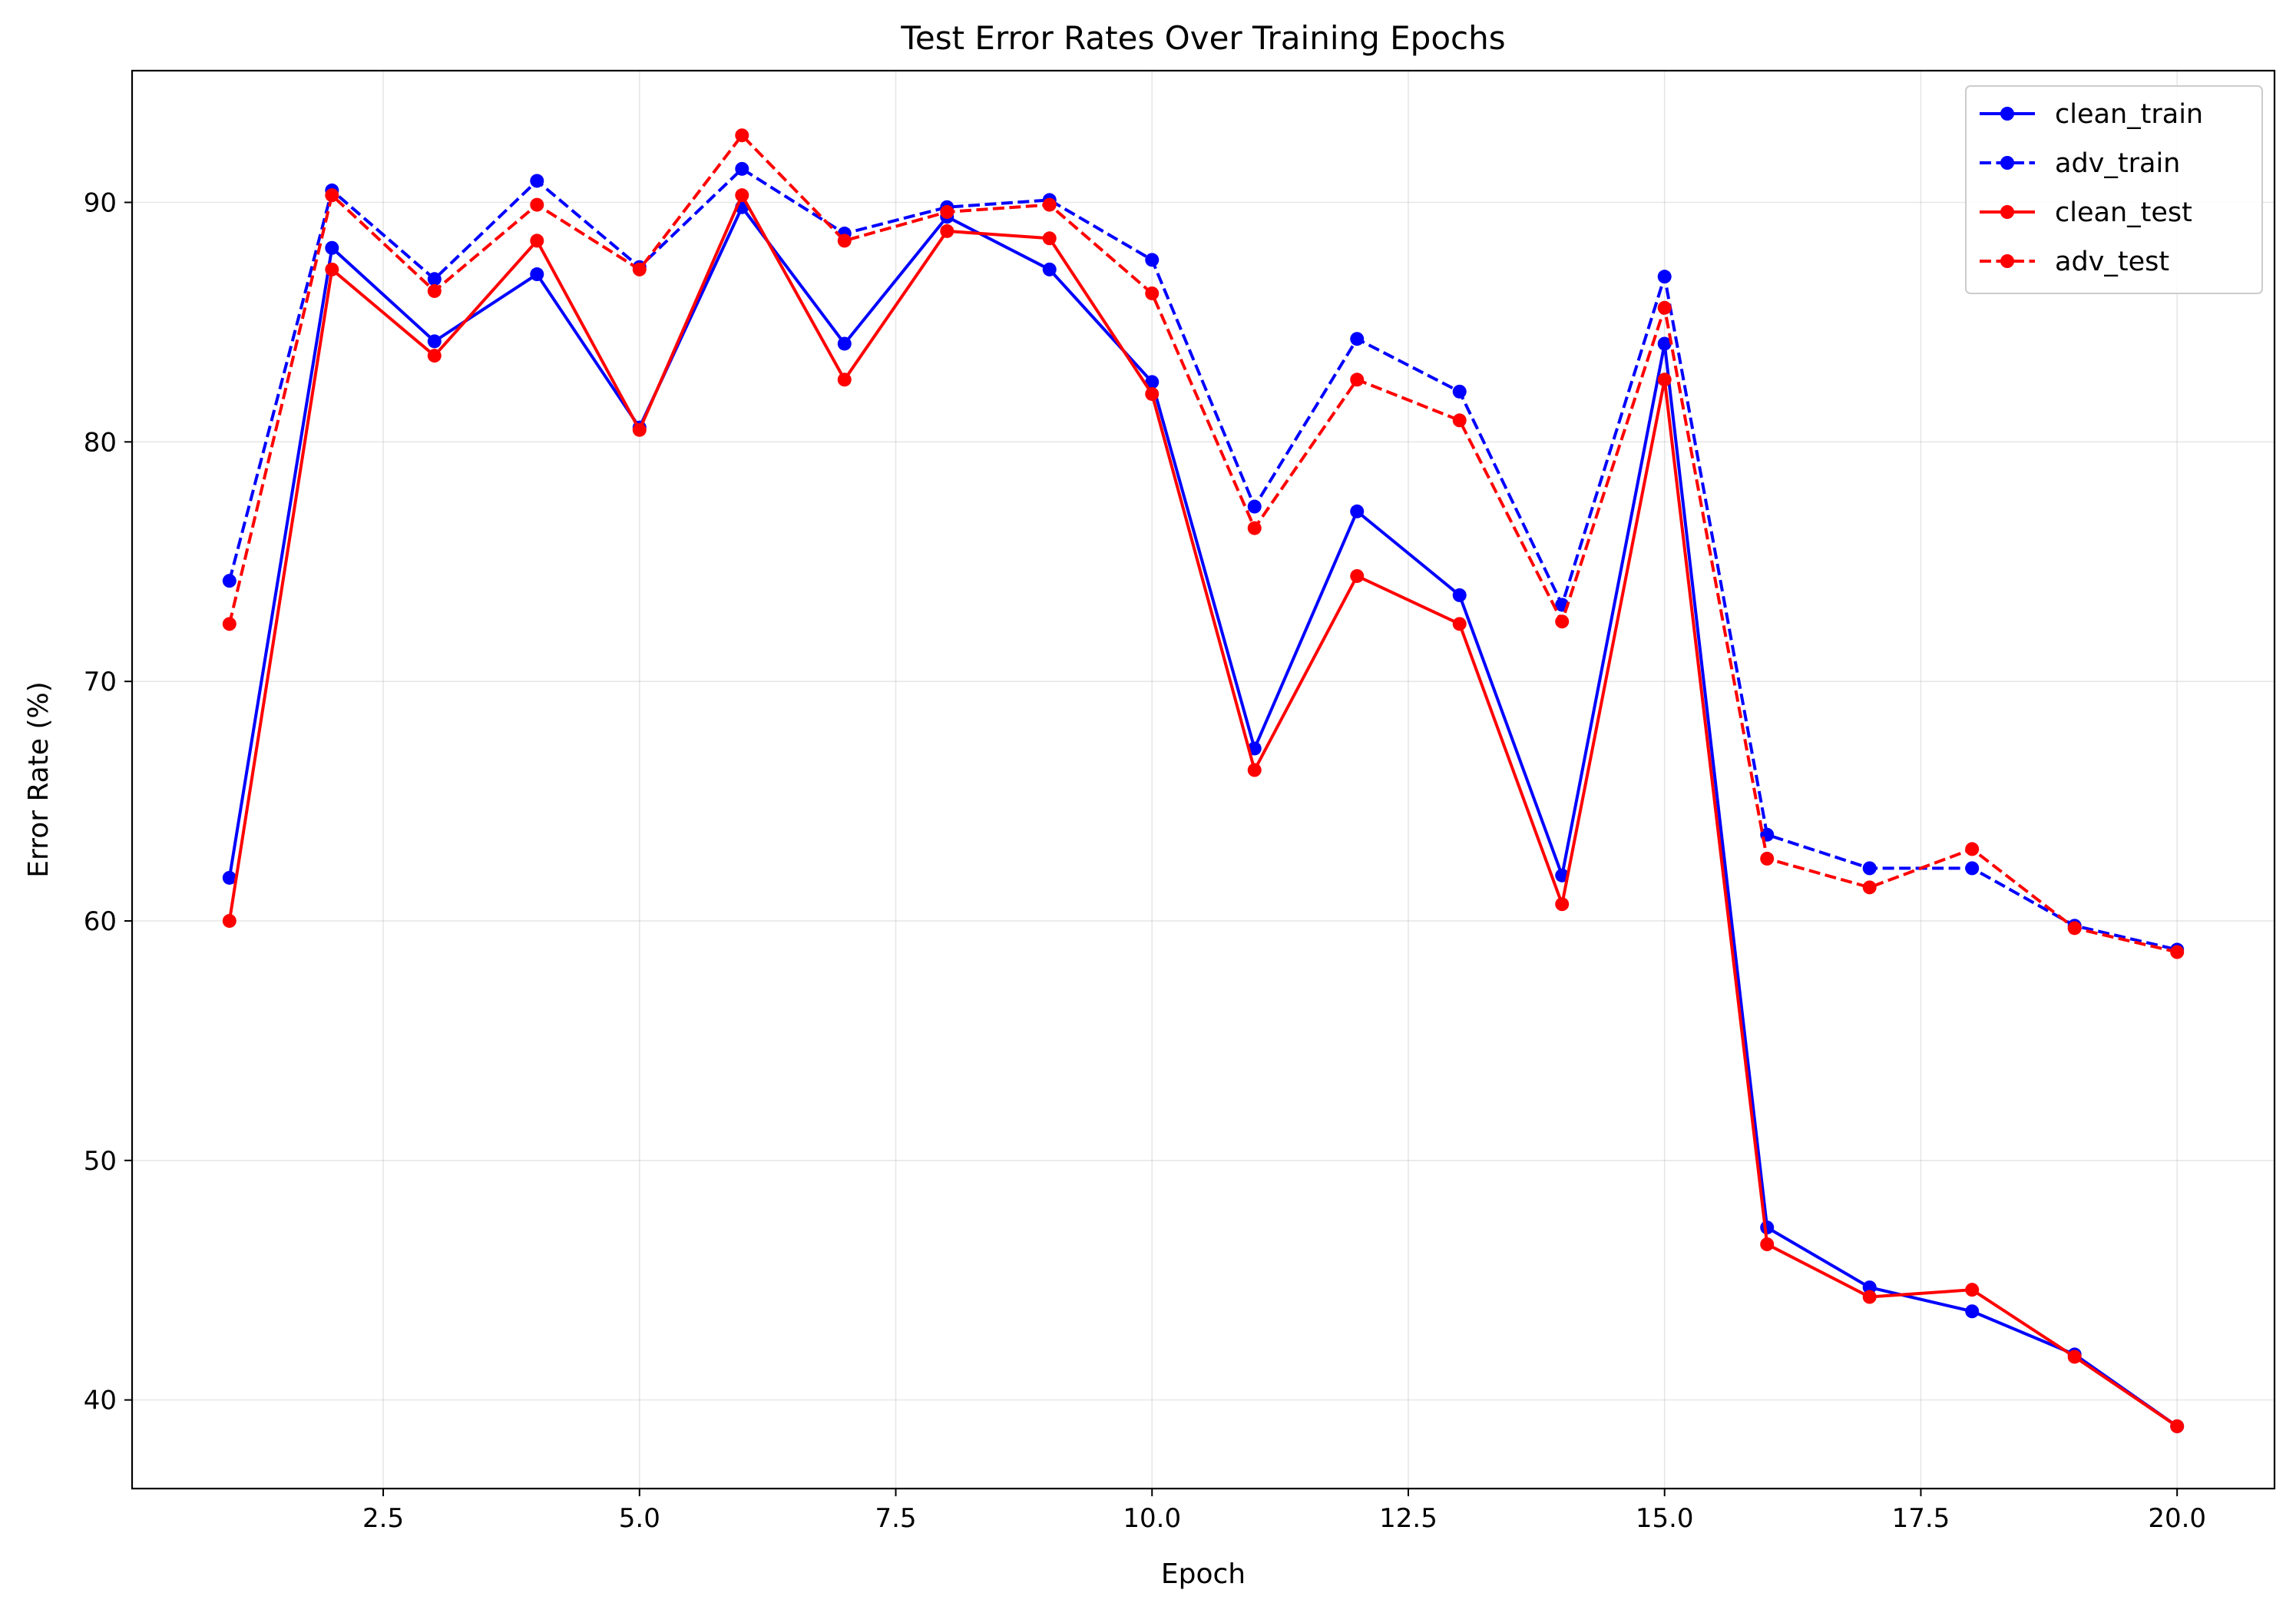 The image size is (2296, 1613). Describe the element at coordinates (896, 1518) in the screenshot. I see `x-tick-label: 7.5` at that location.